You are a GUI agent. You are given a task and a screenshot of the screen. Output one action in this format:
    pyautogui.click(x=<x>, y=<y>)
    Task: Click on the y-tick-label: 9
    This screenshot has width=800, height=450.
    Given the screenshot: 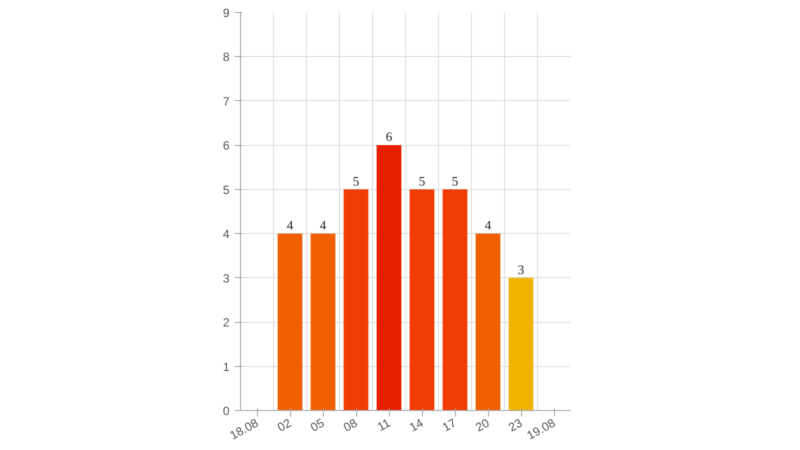 What is the action you would take?
    pyautogui.click(x=226, y=13)
    